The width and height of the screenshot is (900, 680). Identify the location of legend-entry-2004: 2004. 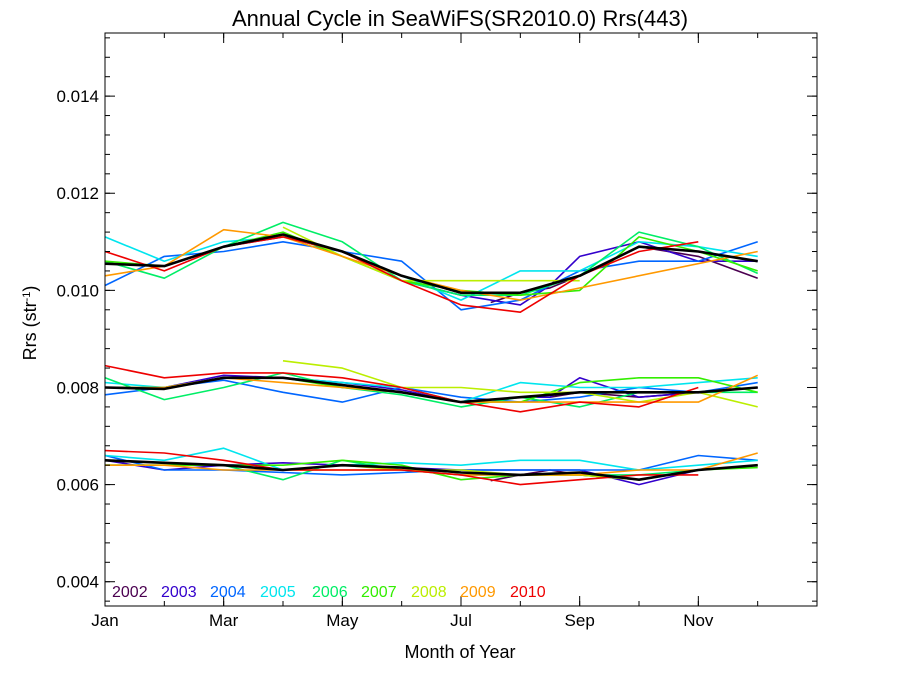
(228, 592).